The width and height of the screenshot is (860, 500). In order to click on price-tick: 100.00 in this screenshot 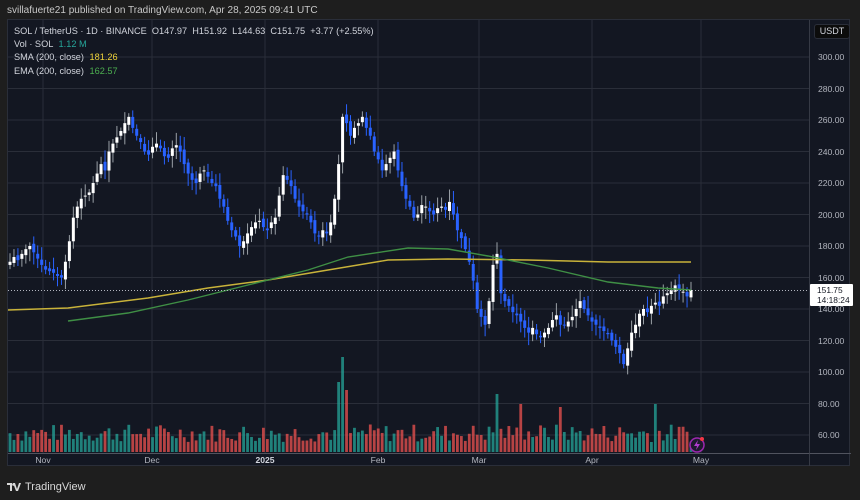, I will do `click(831, 372)`.